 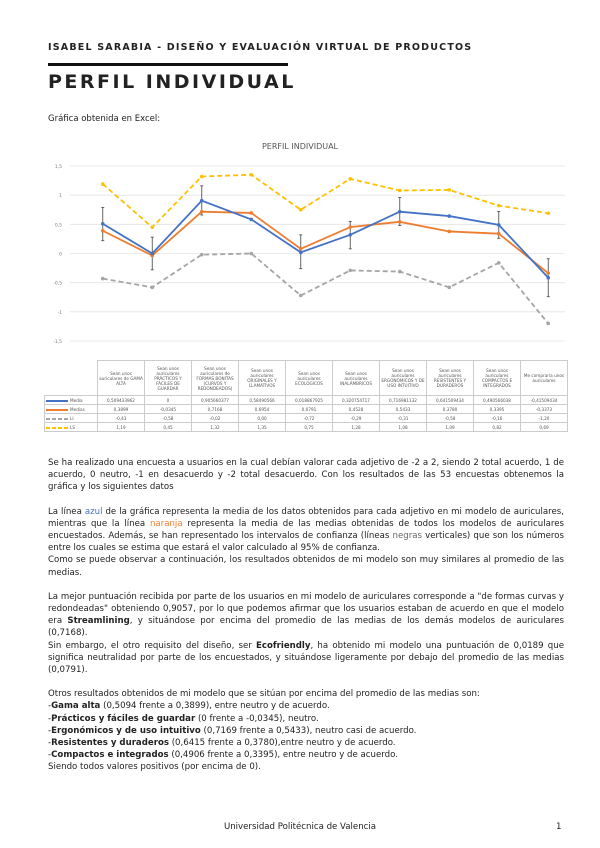 What do you see at coordinates (309, 427) in the screenshot?
I see `table-cell: 0,75` at bounding box center [309, 427].